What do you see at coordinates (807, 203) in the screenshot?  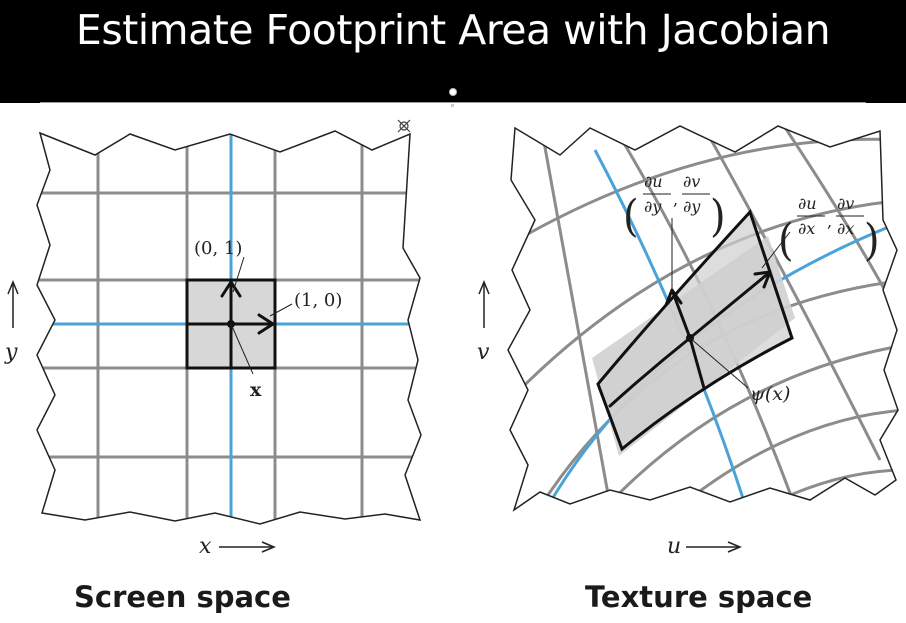 I see `vec-x-num1: ∂u` at bounding box center [807, 203].